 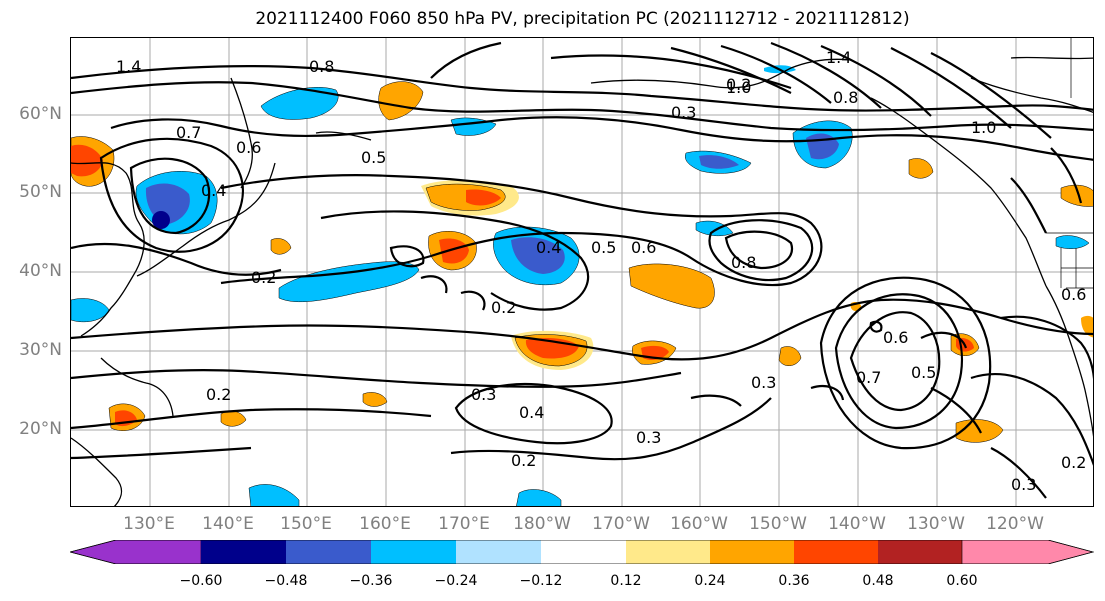 I want to click on lat-label-30n: 30°N, so click(x=40, y=350).